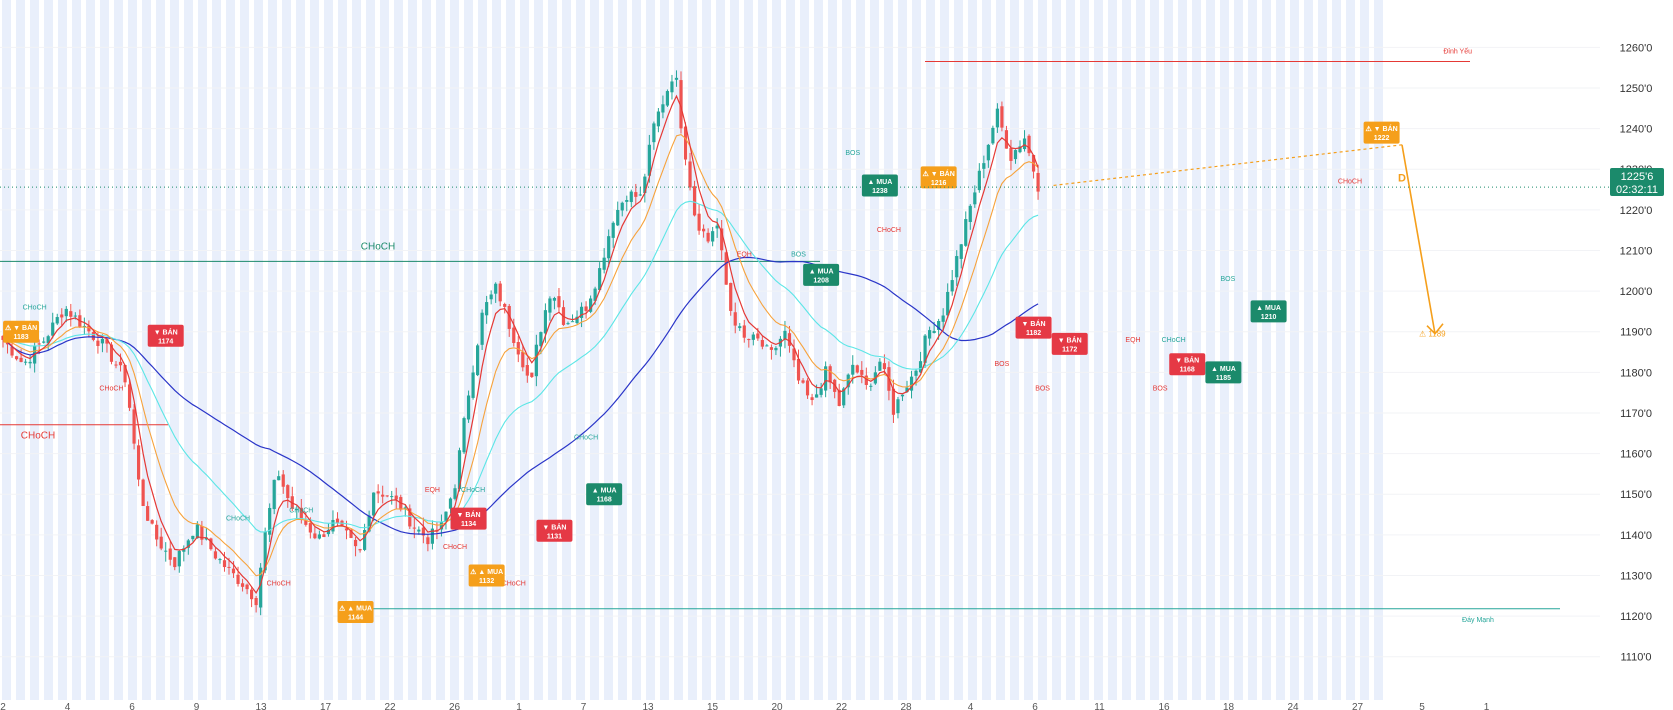  I want to click on structure-label: EQH, so click(744, 255).